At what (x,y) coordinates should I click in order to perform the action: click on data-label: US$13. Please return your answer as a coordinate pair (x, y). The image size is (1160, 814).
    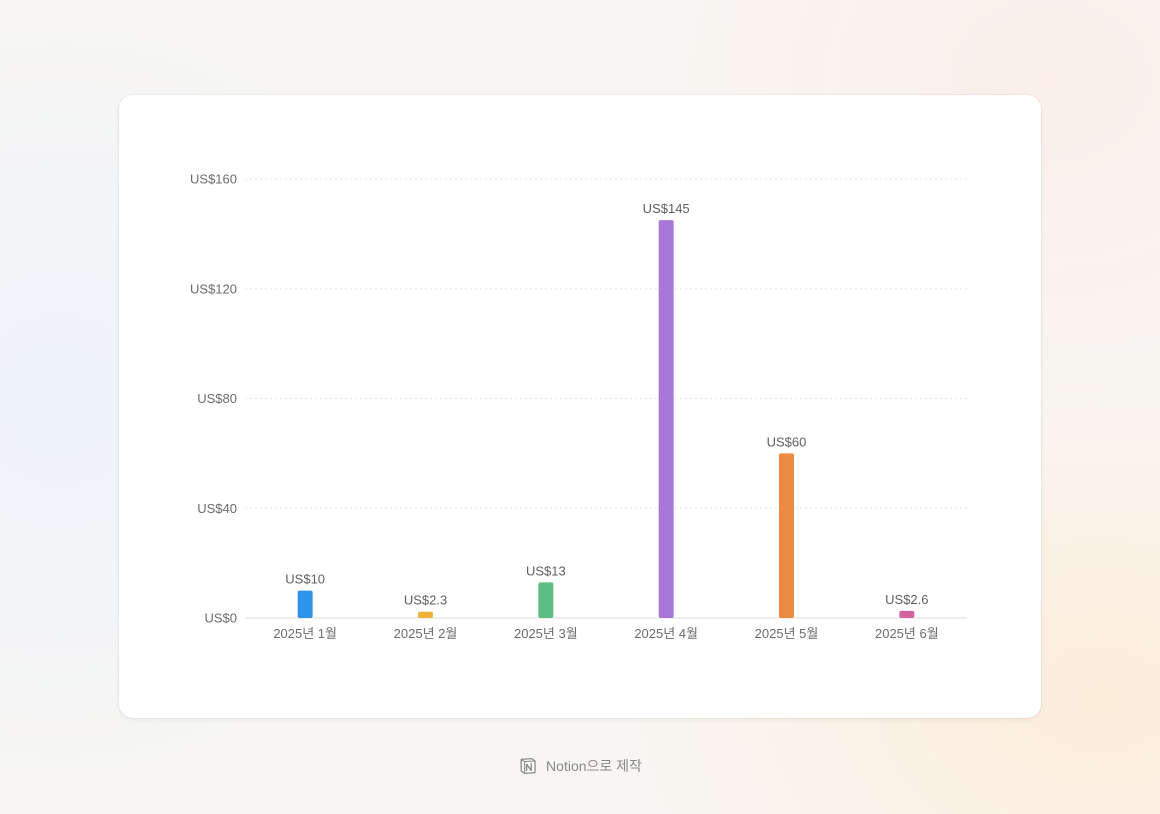
    Looking at the image, I should click on (546, 570).